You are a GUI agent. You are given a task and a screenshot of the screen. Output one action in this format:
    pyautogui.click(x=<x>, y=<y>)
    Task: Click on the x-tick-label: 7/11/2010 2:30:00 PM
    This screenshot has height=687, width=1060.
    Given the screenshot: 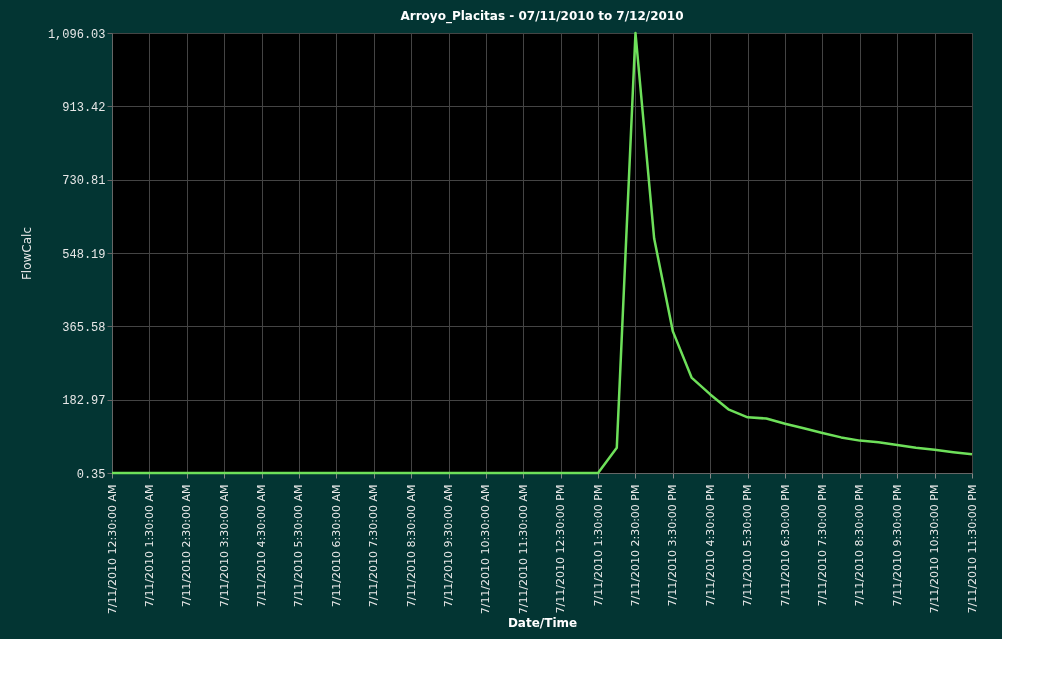 What is the action you would take?
    pyautogui.click(x=635, y=545)
    